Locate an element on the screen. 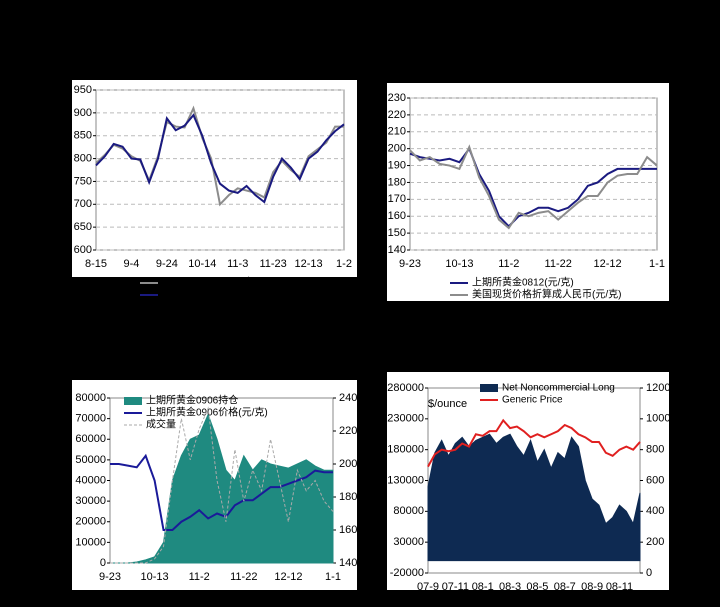 The image size is (720, 607). y-tick-label: 180 is located at coordinates (397, 182).